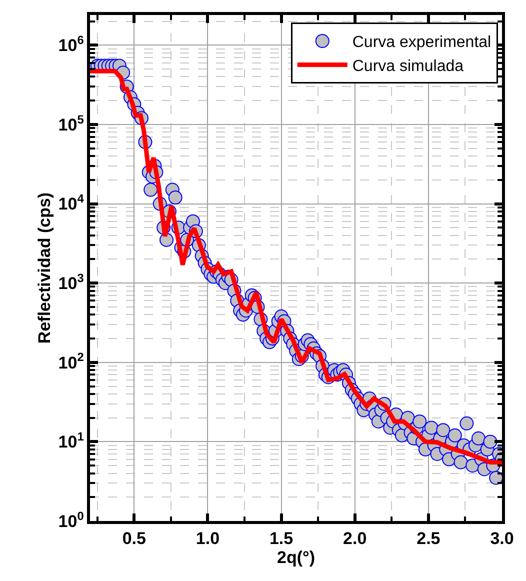 This screenshot has width=526, height=581. What do you see at coordinates (71, 44) in the screenshot?
I see `y-tick-label: 10$^{6}$` at bounding box center [71, 44].